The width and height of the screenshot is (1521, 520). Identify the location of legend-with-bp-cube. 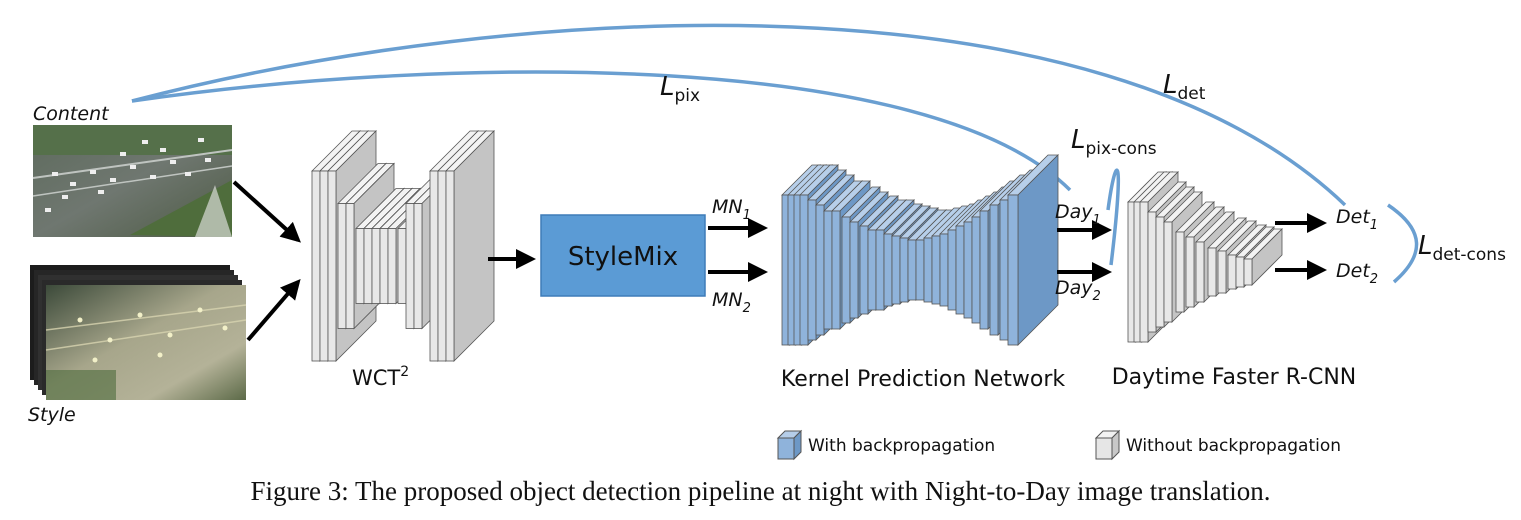
(789, 445).